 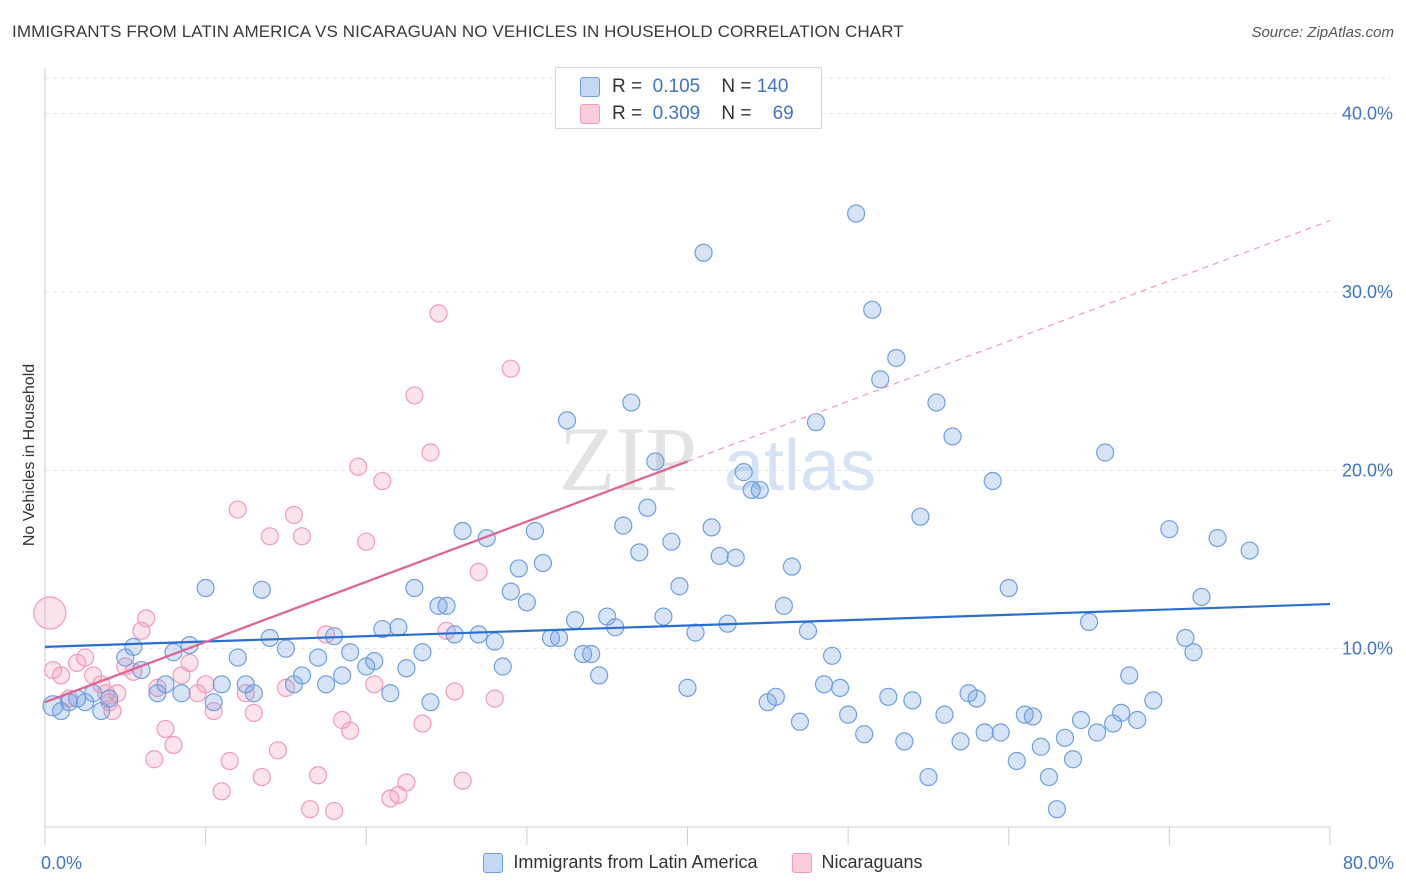 I want to click on stats-n-value: 140, so click(x=772, y=86).